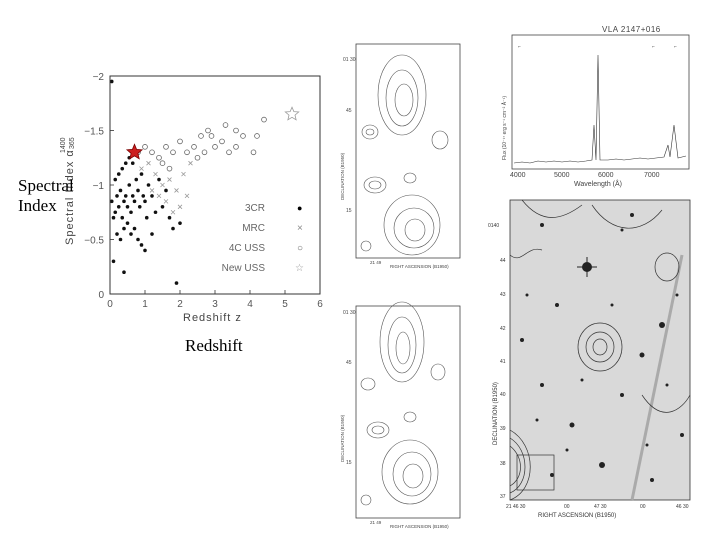 The image size is (720, 540). What do you see at coordinates (493, 226) in the screenshot?
I see `optical-dec-0: 0140` at bounding box center [493, 226].